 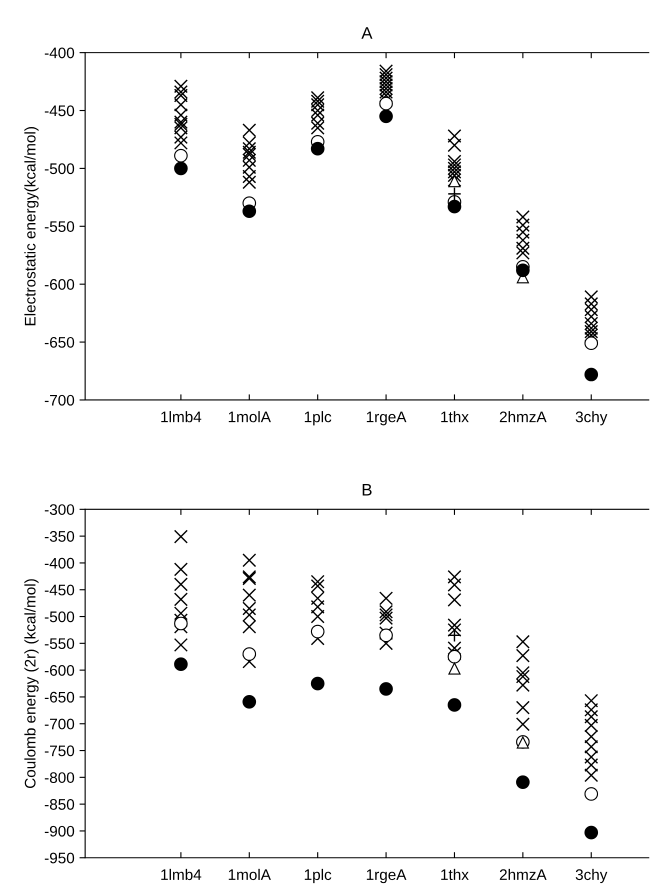 I want to click on chart-title: A, so click(x=366, y=33).